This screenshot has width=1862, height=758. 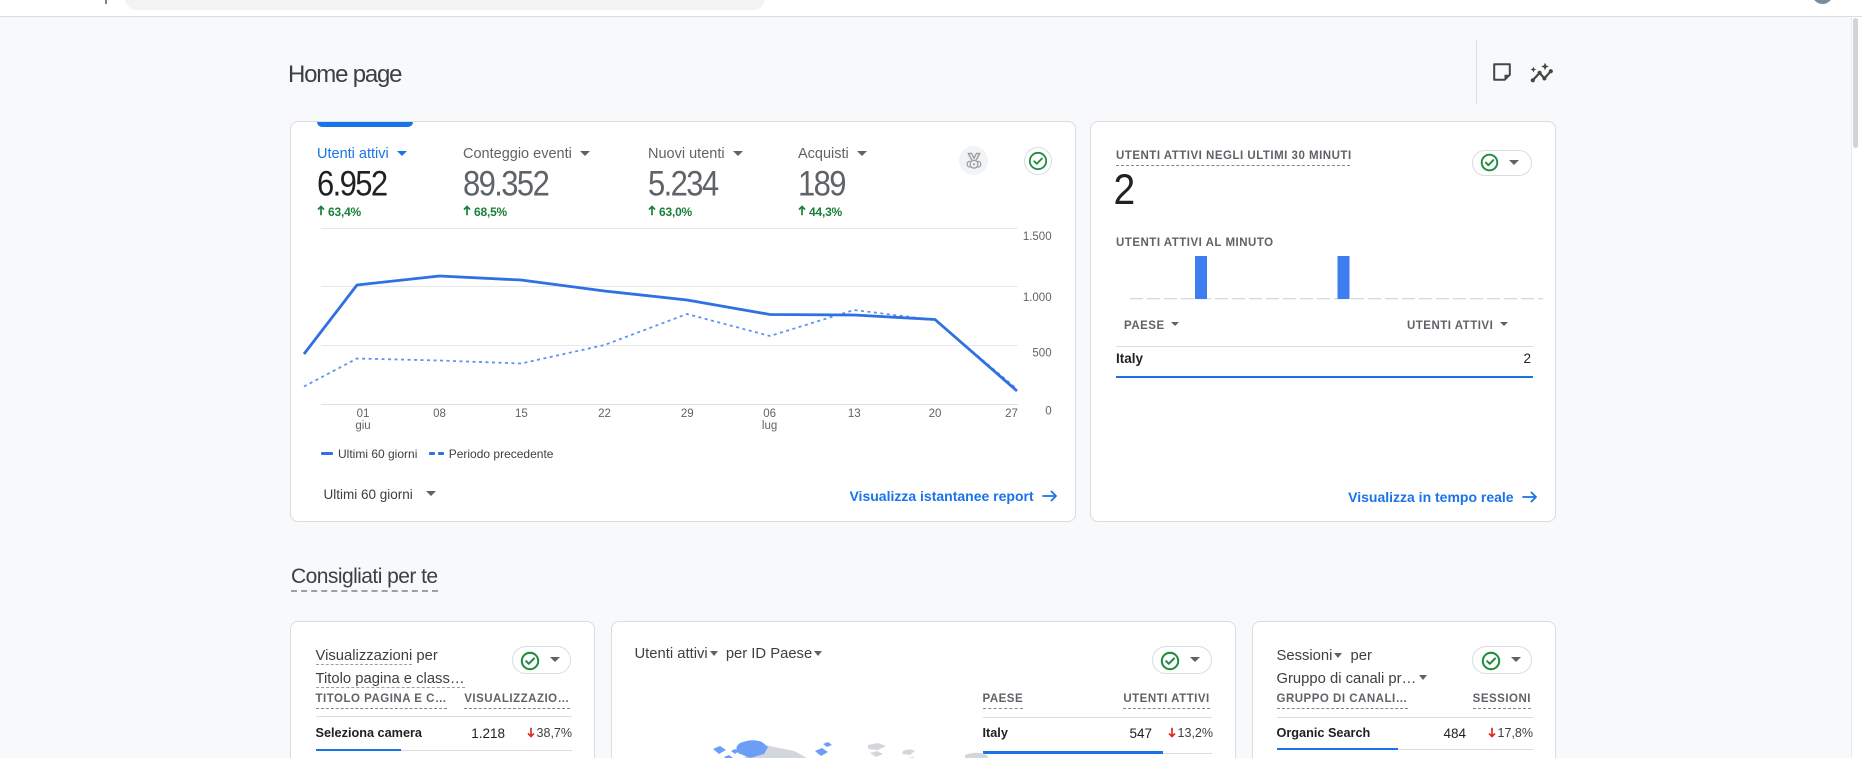 I want to click on svg-text: 29, so click(x=687, y=414).